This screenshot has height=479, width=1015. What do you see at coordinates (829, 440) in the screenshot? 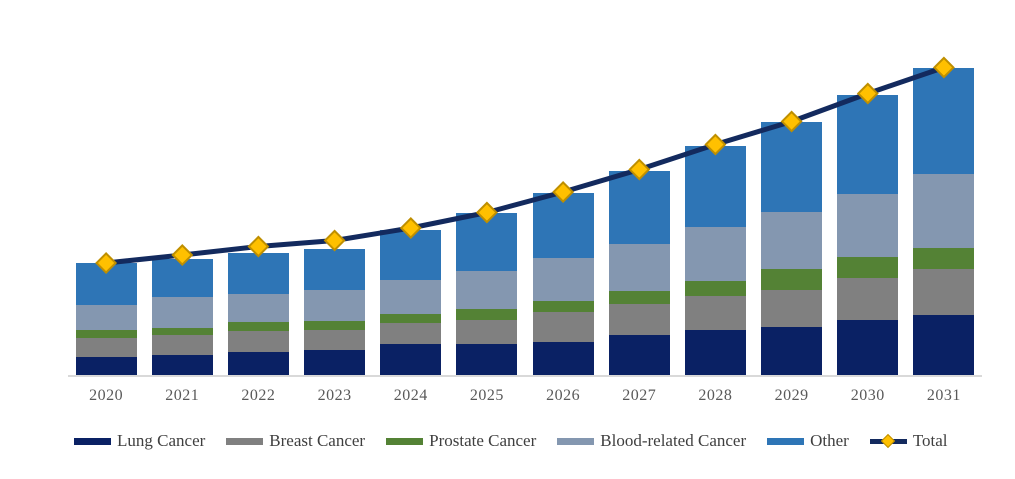
I see `legend-label: Other` at bounding box center [829, 440].